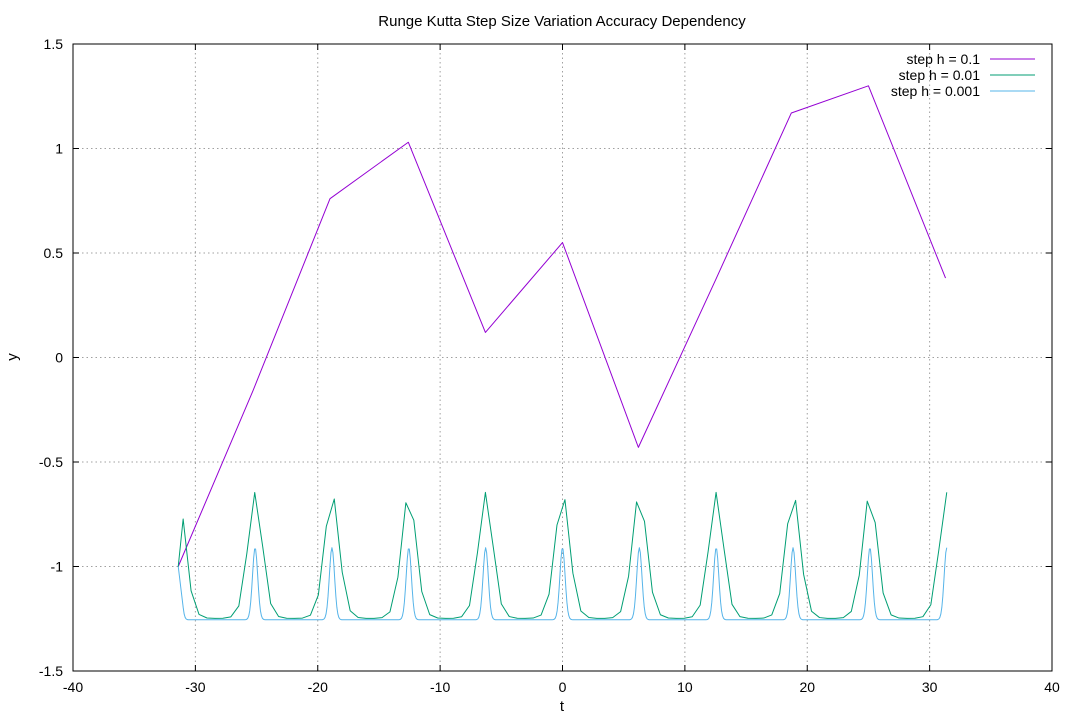  What do you see at coordinates (51, 462) in the screenshot?
I see `y-tick-label: -0.5` at bounding box center [51, 462].